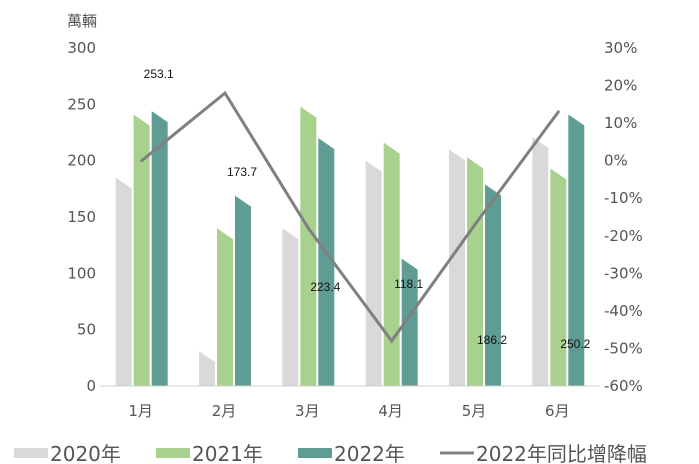 Image resolution: width=699 pixels, height=464 pixels. Describe the element at coordinates (82, 21) in the screenshot. I see `left-axis-unit-label: 萬輛` at that location.